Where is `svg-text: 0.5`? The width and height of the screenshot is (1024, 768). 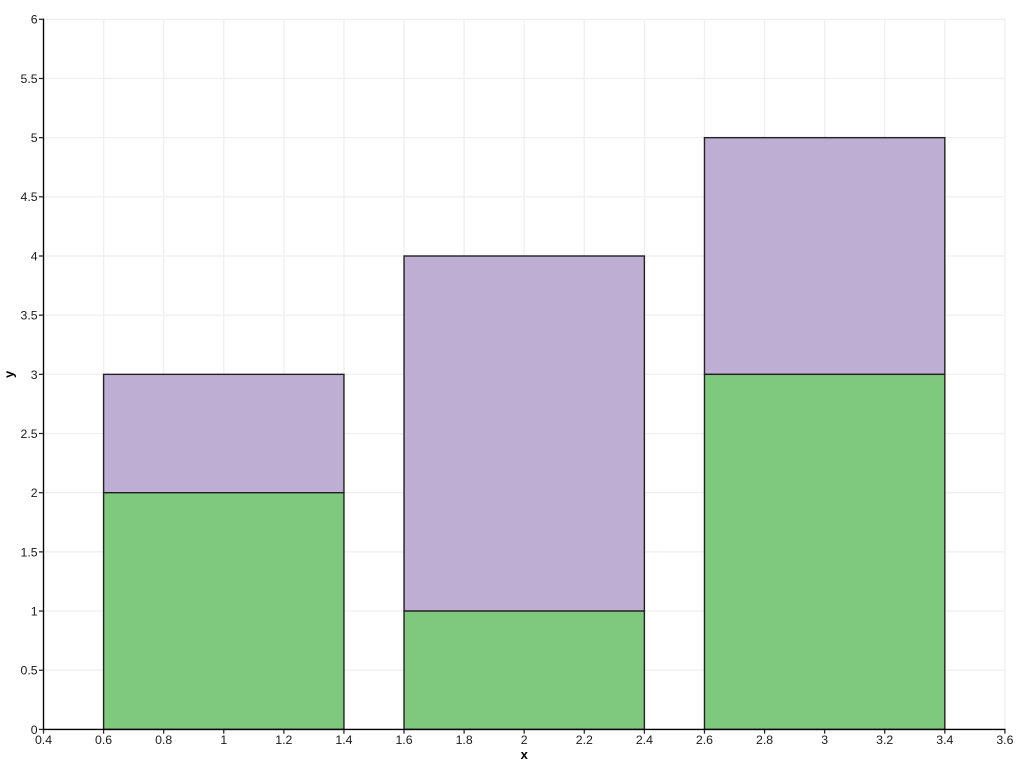
svg-text: 0.5 is located at coordinates (28, 671).